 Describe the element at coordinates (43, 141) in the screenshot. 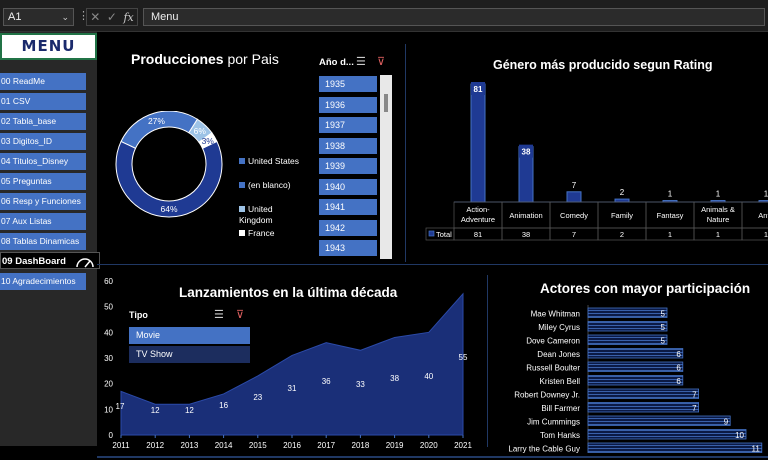

I see `menu-item: 03 Digitos_ID` at that location.